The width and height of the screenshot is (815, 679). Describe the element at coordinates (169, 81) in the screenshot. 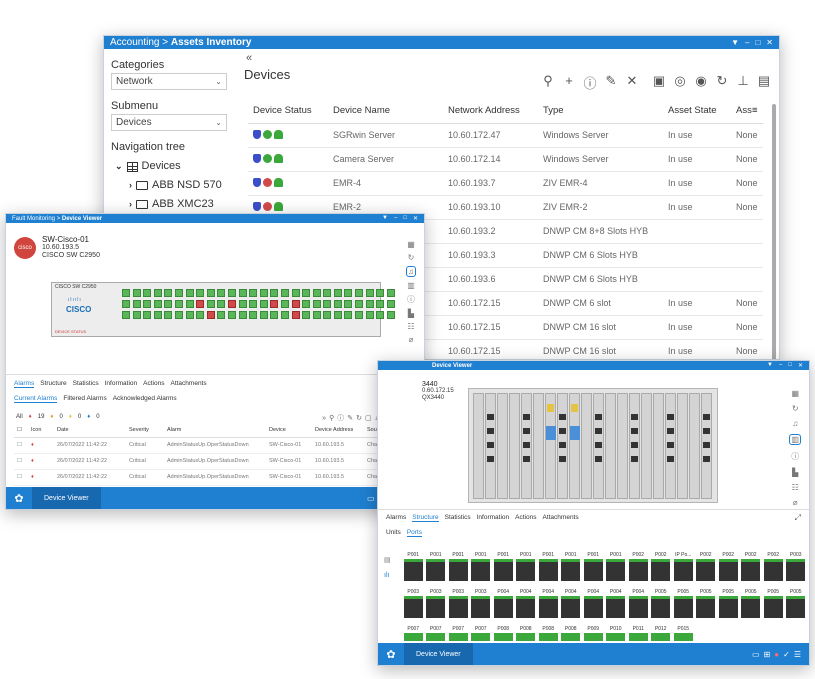

I see `categories-select: Network ⌄` at that location.